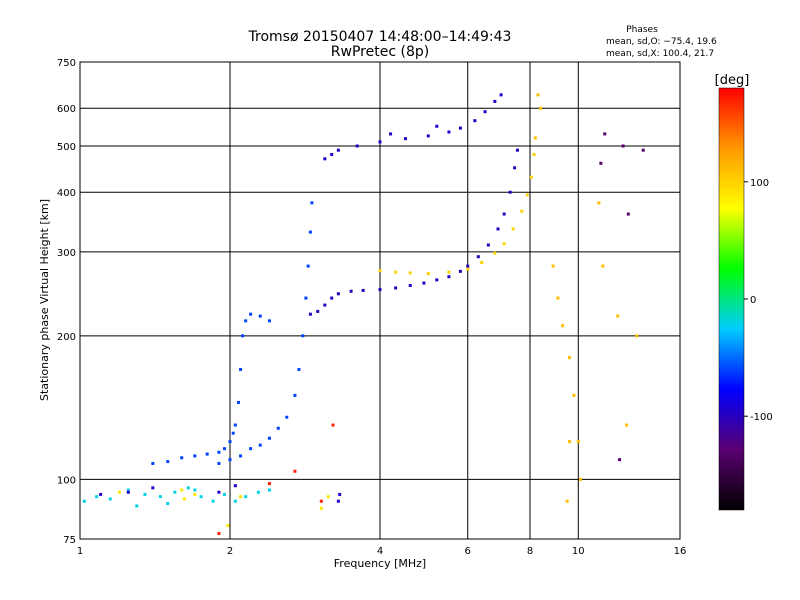  I want to click on x-tick-label: 1, so click(80, 551).